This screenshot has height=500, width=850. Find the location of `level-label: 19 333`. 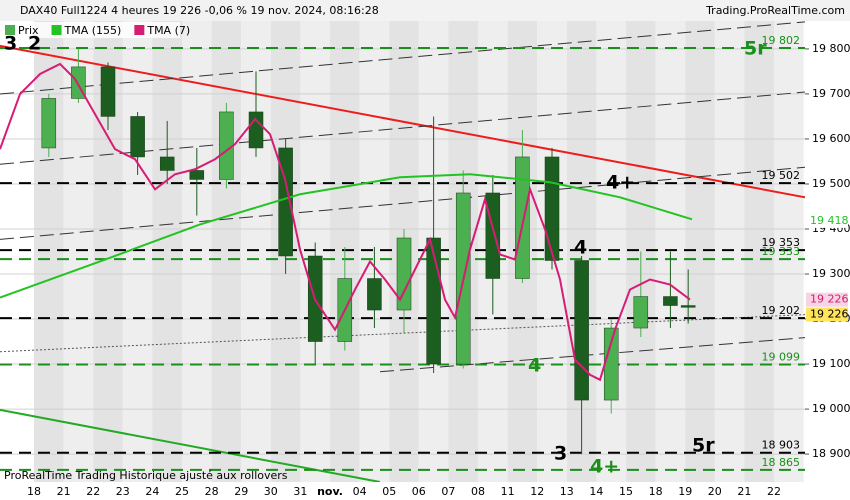

level-label: 19 333 is located at coordinates (781, 251).